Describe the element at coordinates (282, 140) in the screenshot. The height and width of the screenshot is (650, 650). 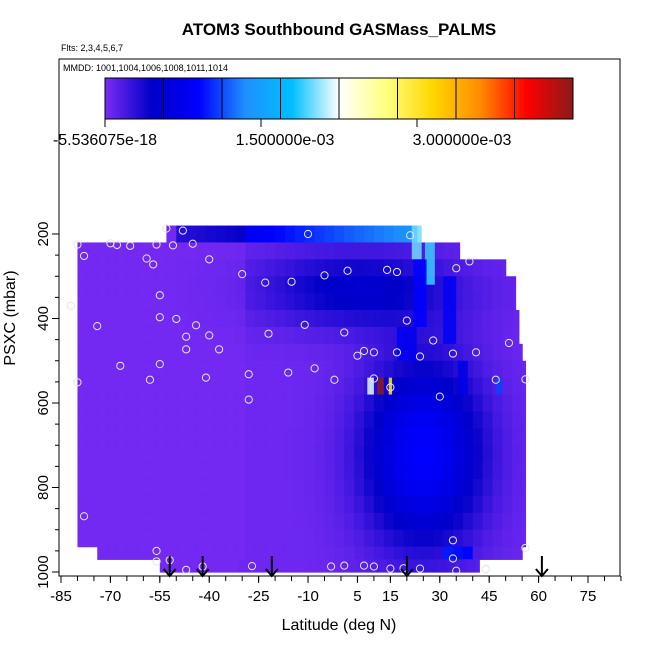
I see `colorbar-labels: -5.536075e-18 1.500000e-03 3.000000e-03` at that location.